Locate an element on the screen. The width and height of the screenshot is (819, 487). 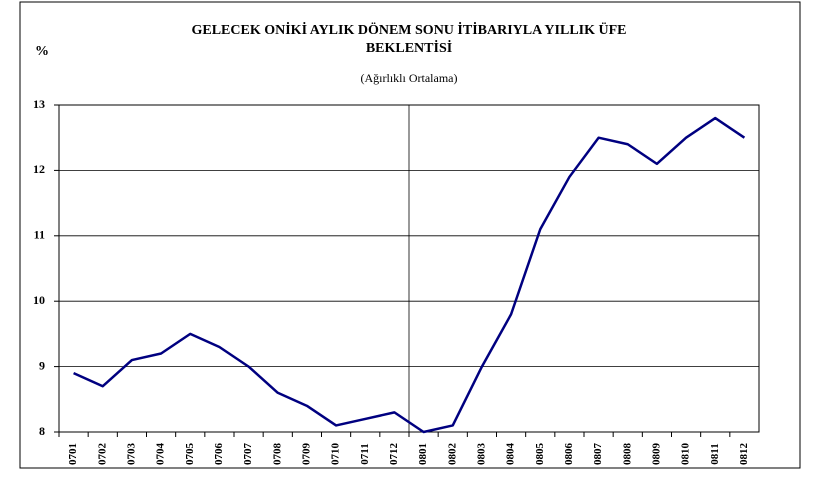
x-tick-label: 0712 is located at coordinates (394, 454).